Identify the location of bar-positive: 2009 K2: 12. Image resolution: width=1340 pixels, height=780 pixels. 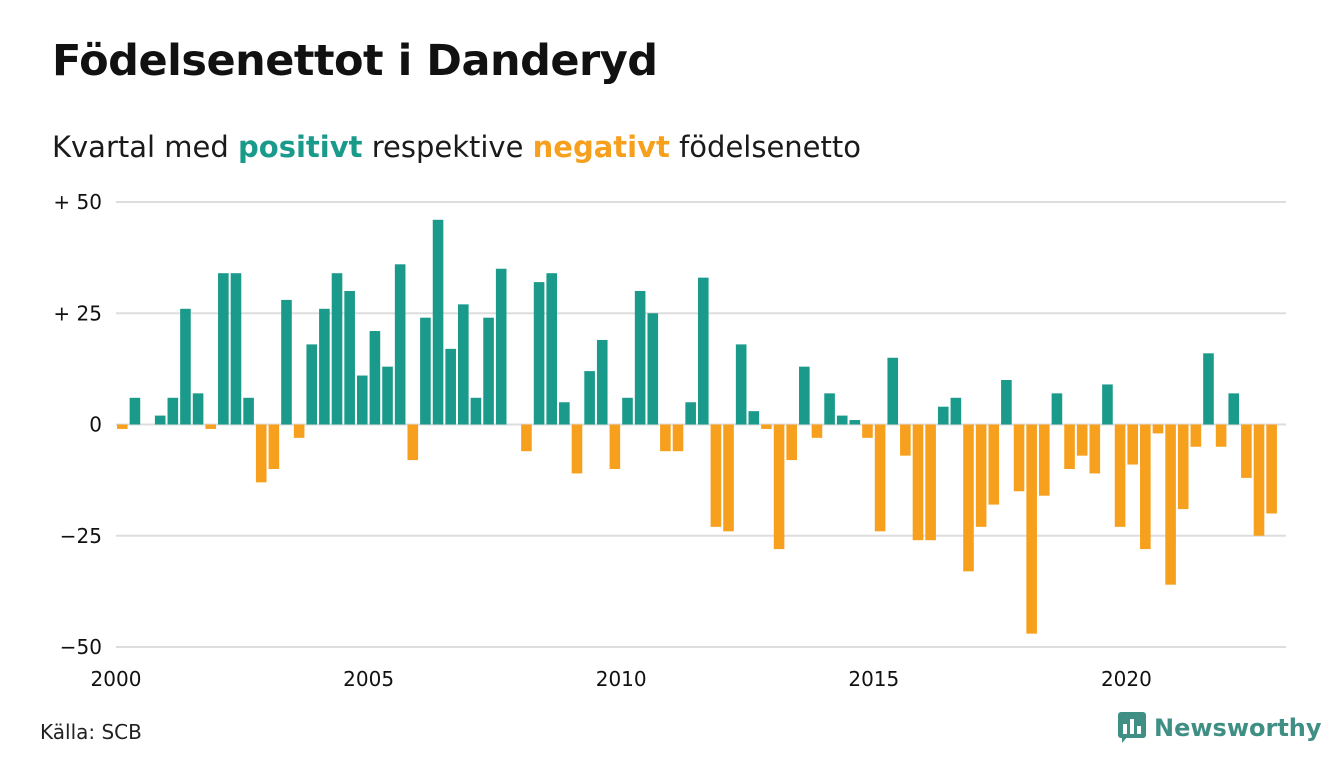
(589, 398).